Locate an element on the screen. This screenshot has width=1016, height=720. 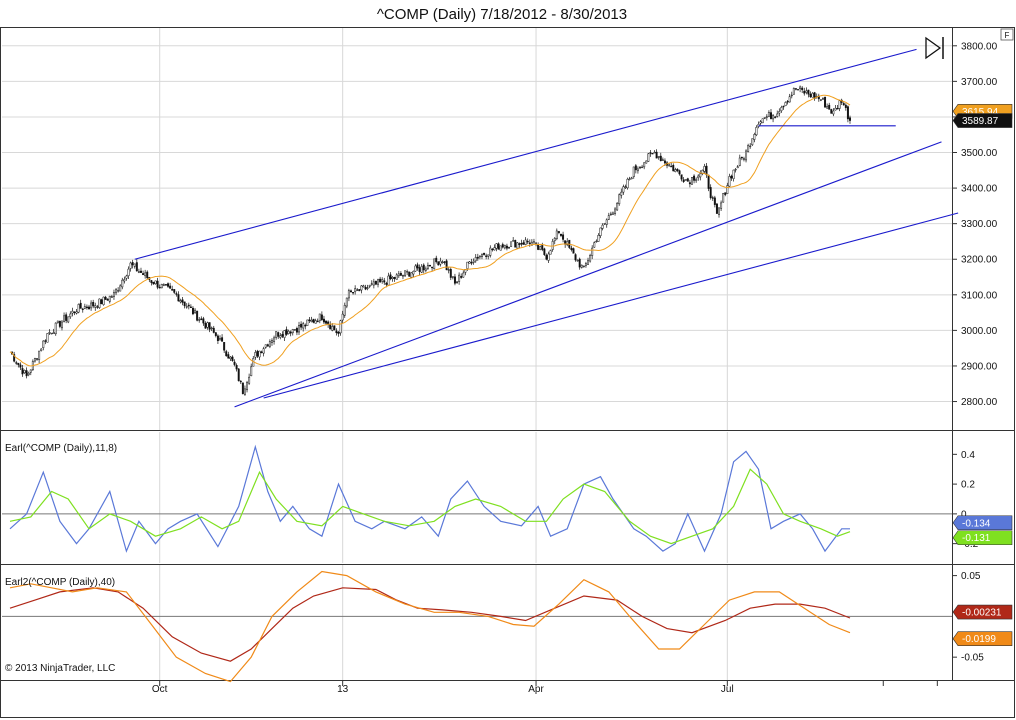
x-axis-tick-label: Jul is located at coordinates (727, 689).